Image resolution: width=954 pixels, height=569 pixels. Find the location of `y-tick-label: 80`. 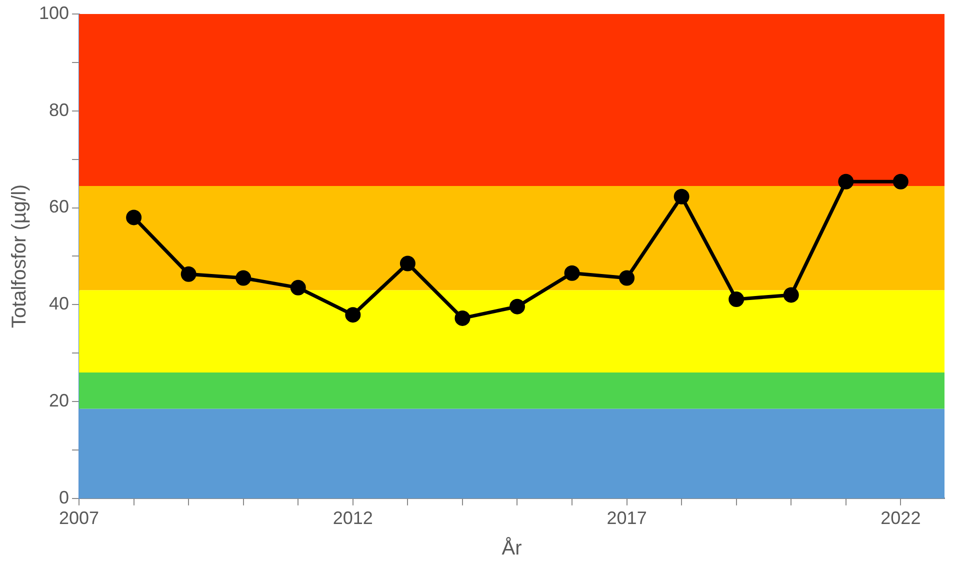

y-tick-label: 80 is located at coordinates (59, 110).